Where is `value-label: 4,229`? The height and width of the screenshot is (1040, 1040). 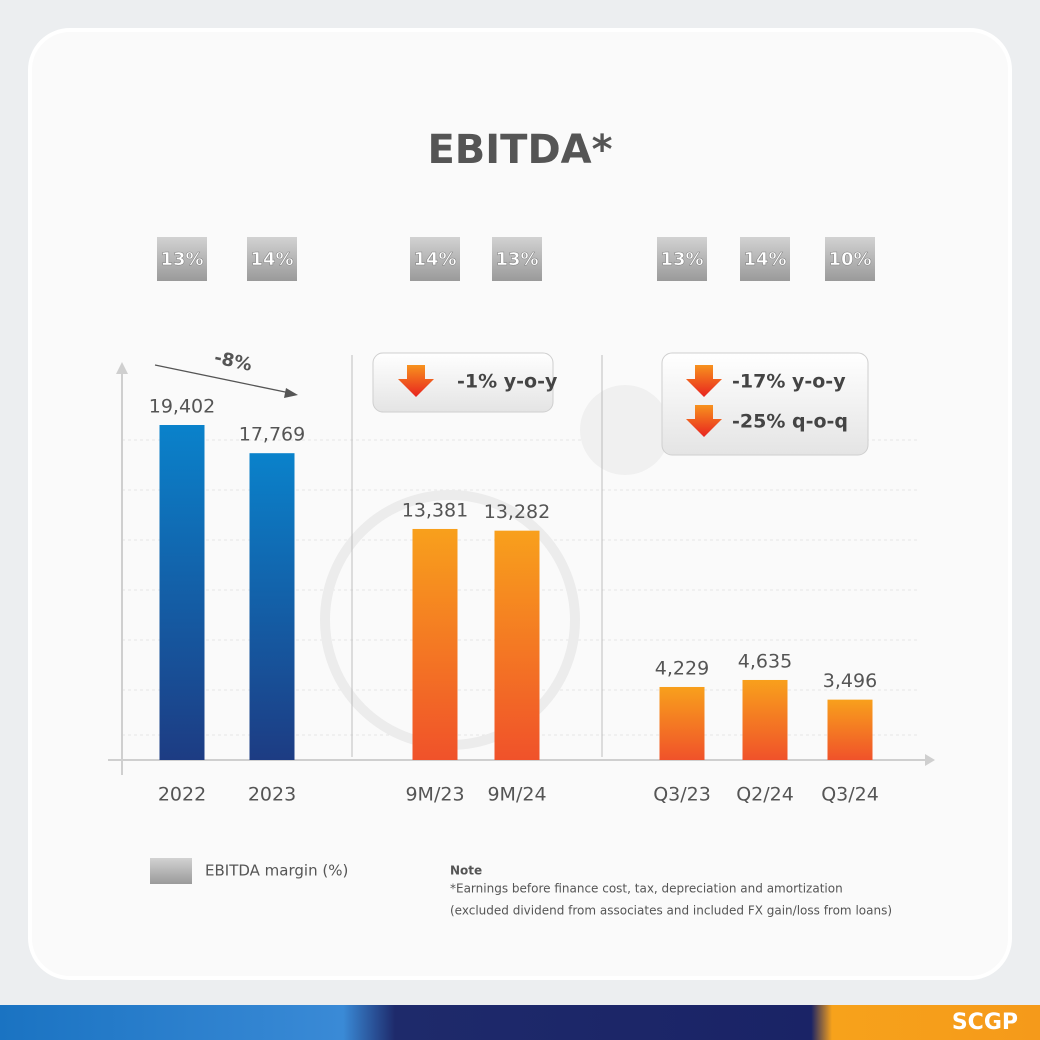
value-label: 4,229 is located at coordinates (682, 668).